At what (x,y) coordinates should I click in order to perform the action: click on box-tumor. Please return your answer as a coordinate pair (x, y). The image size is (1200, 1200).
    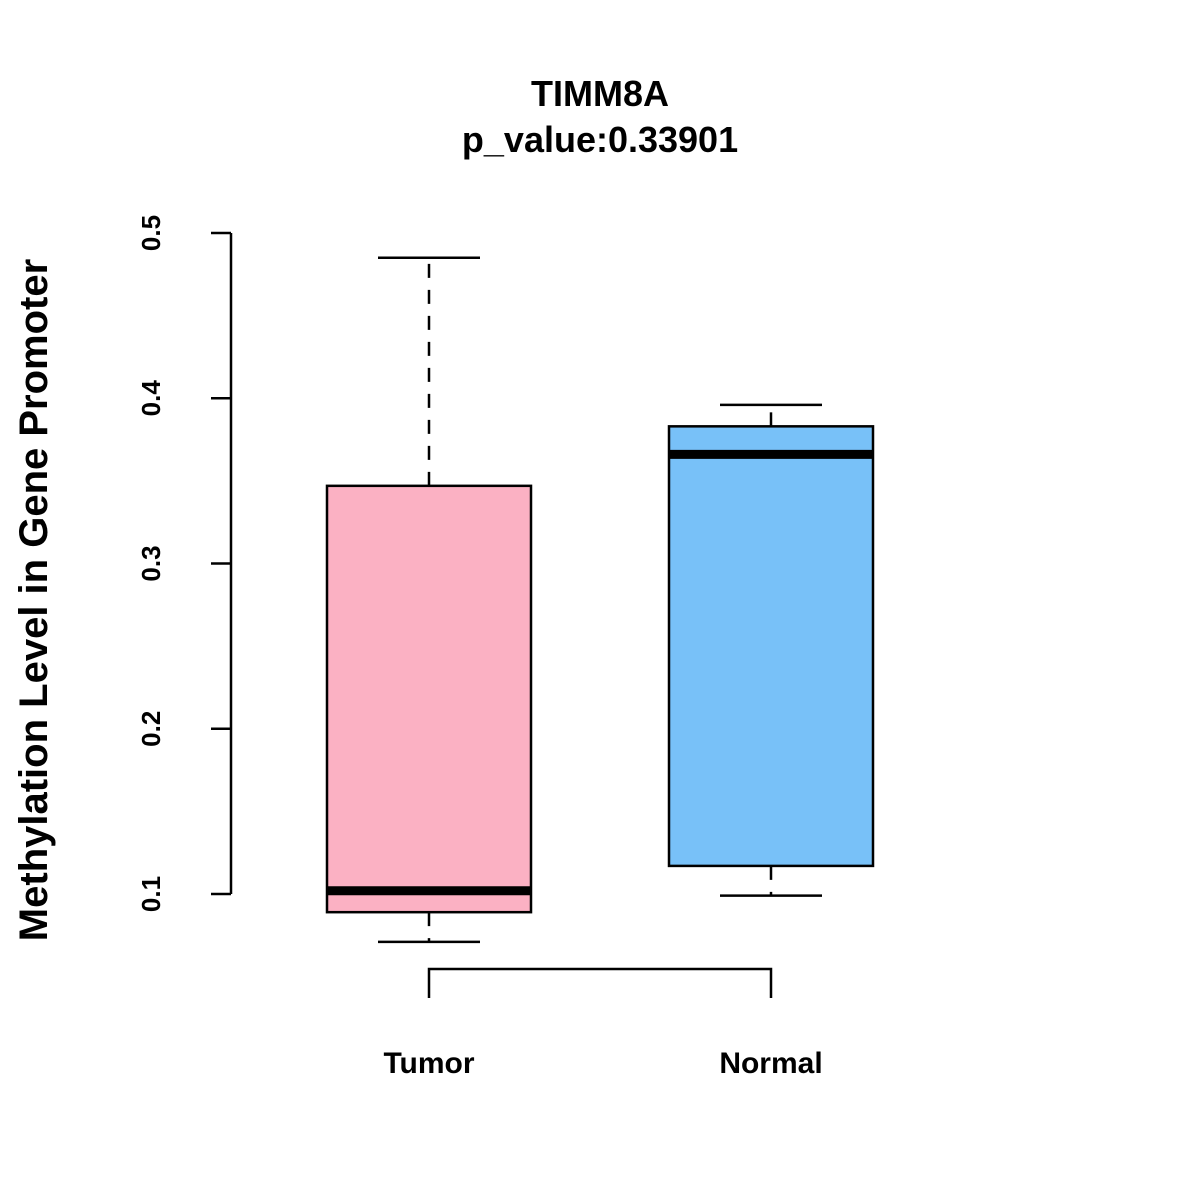
    Looking at the image, I should click on (429, 600).